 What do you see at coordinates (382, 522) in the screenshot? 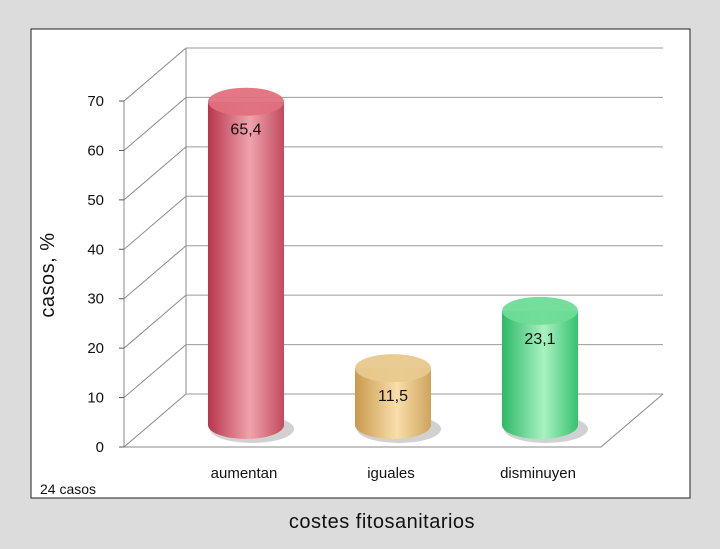
I see `x-axis-label: costes fitosanitarios` at bounding box center [382, 522].